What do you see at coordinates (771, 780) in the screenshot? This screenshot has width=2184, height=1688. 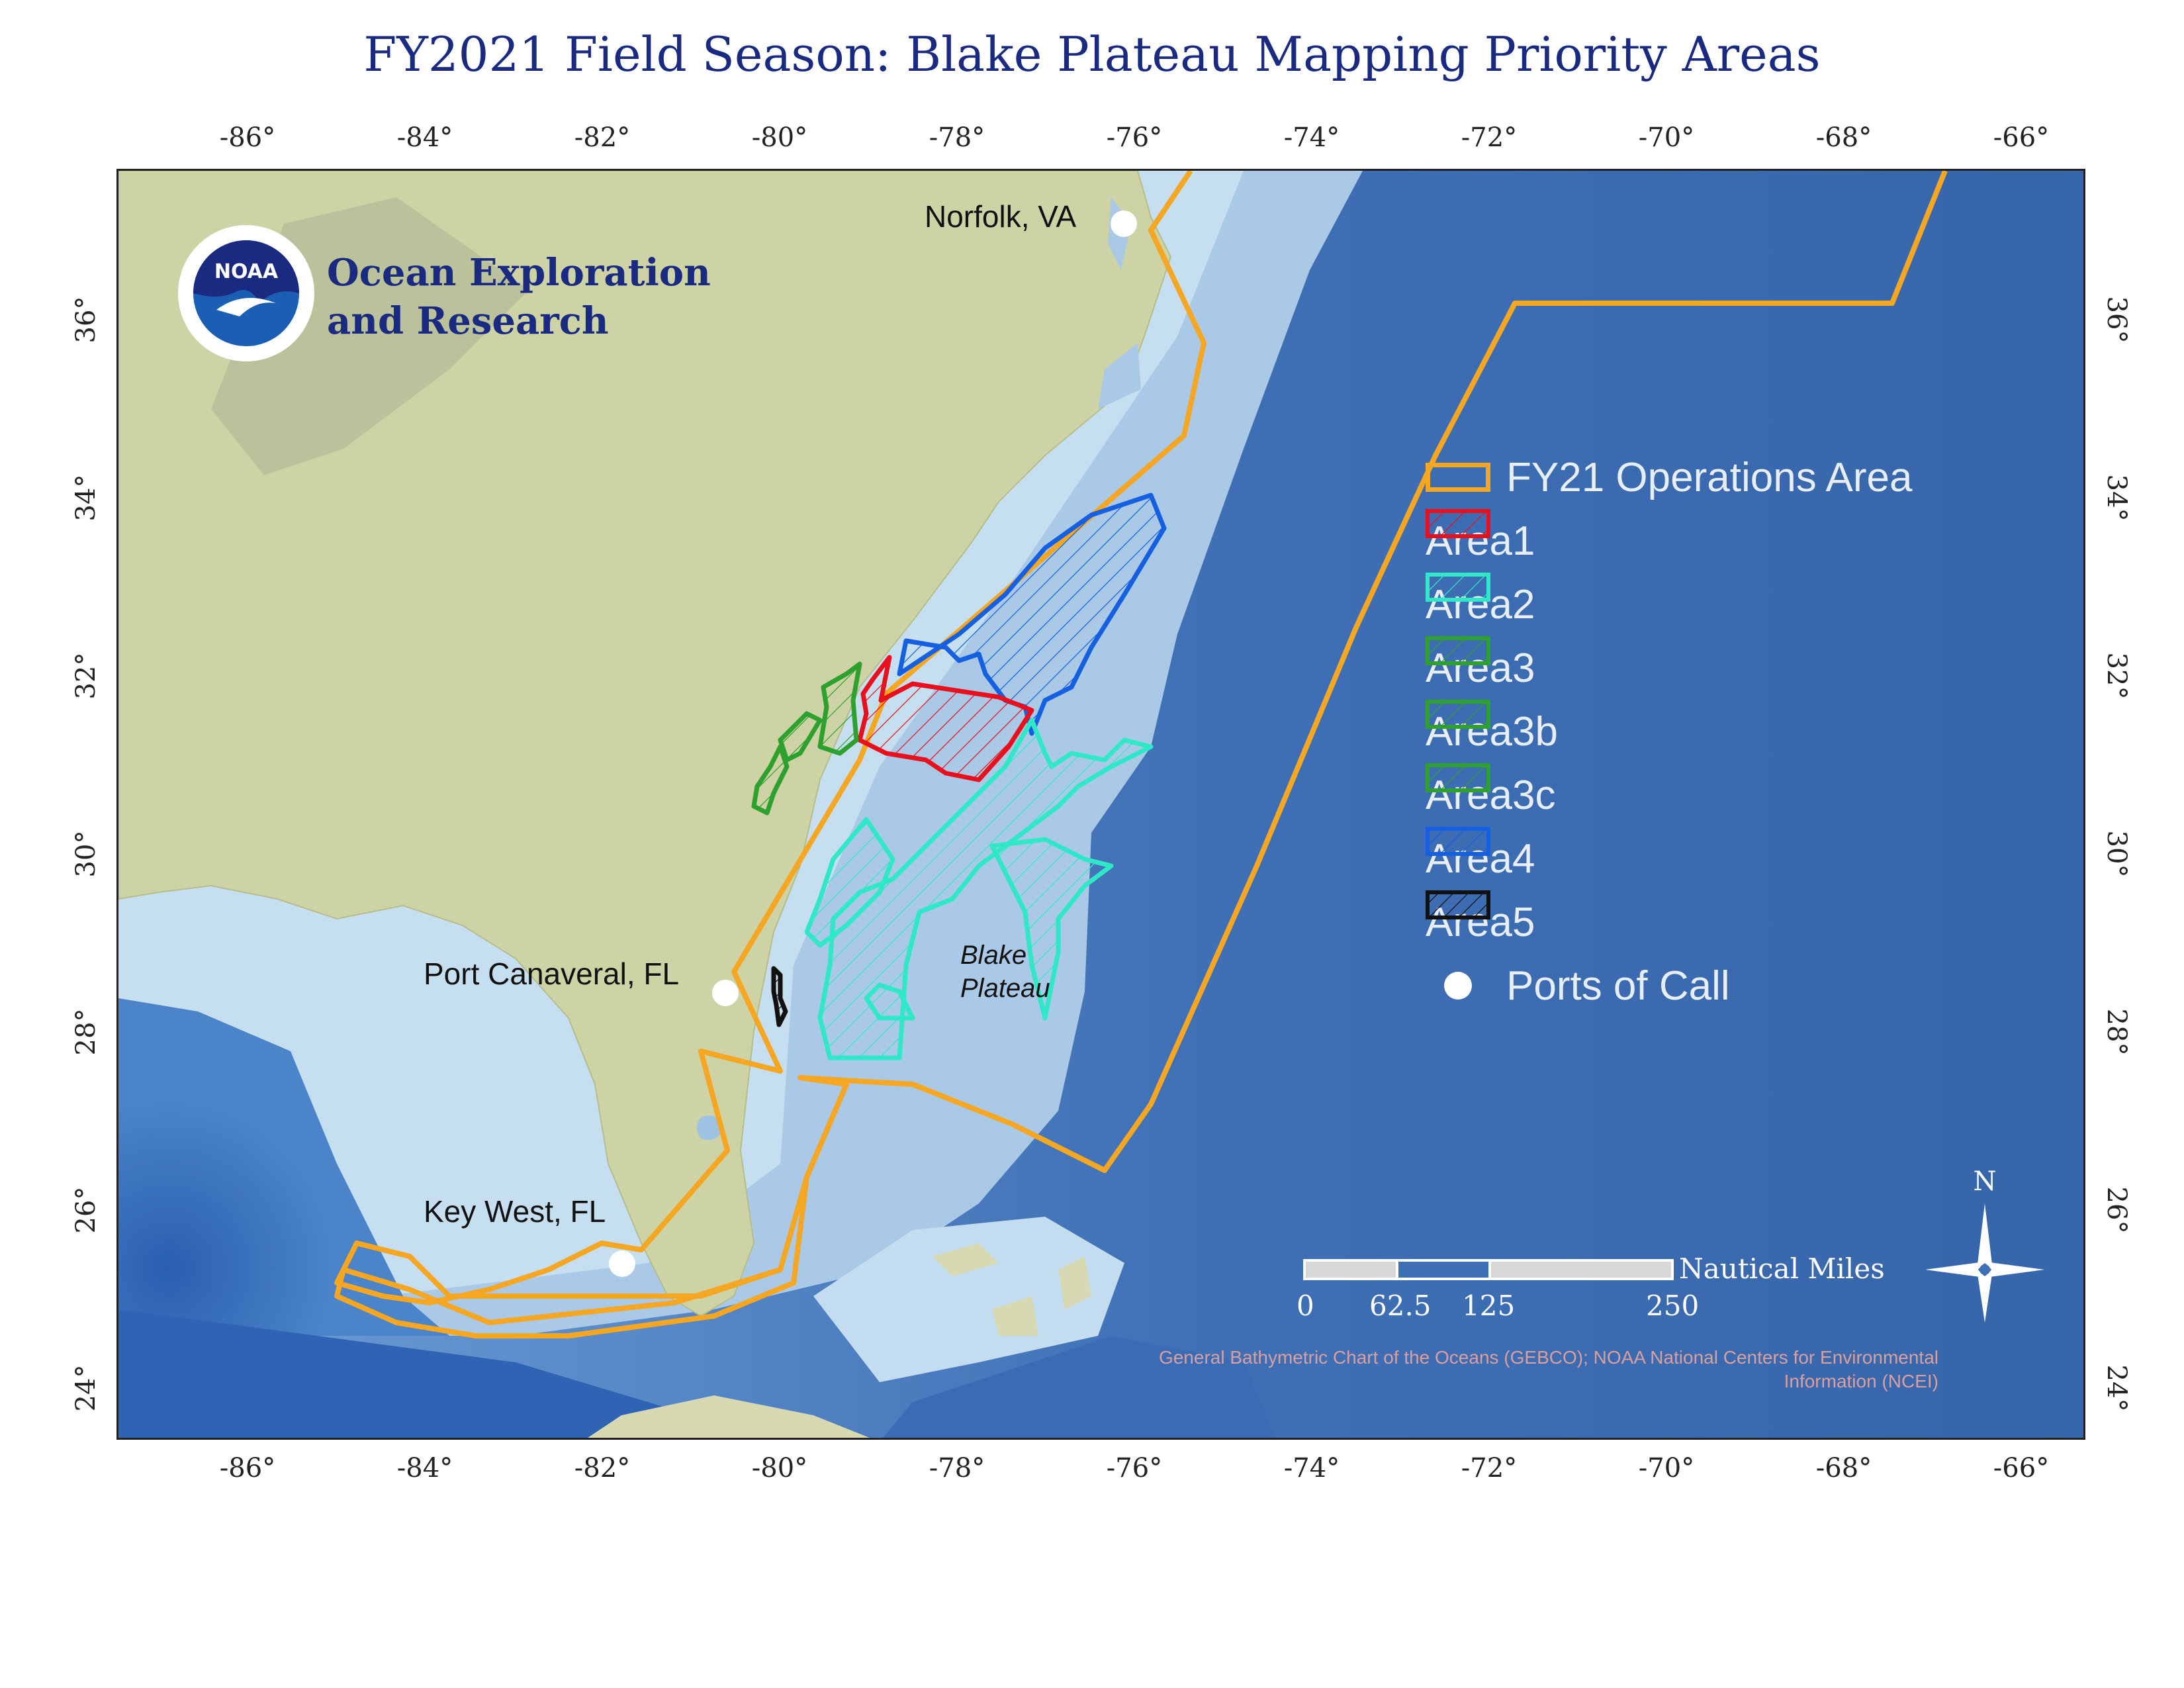 I see `area3c-polygon` at bounding box center [771, 780].